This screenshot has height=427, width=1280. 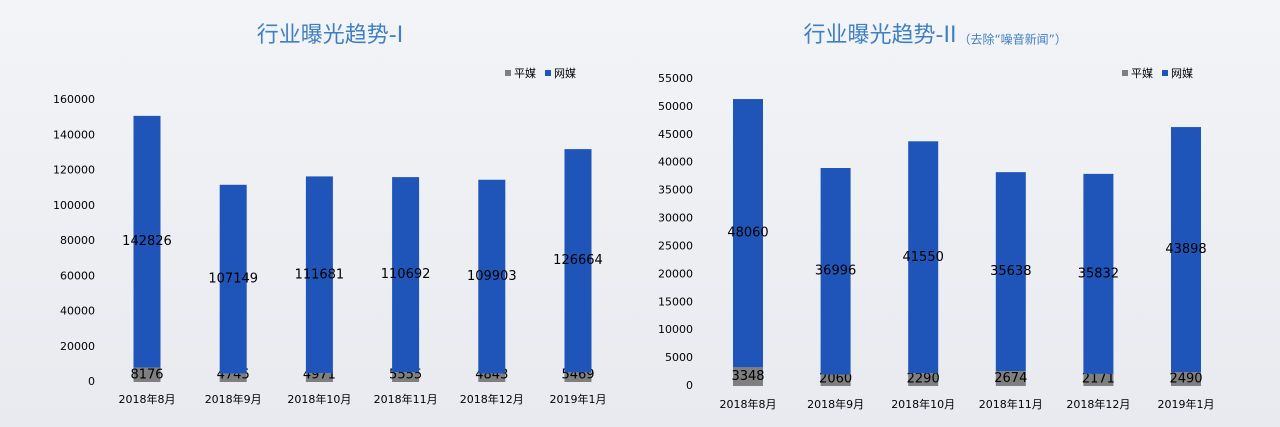 I want to click on value-label: 36996, so click(x=835, y=271).